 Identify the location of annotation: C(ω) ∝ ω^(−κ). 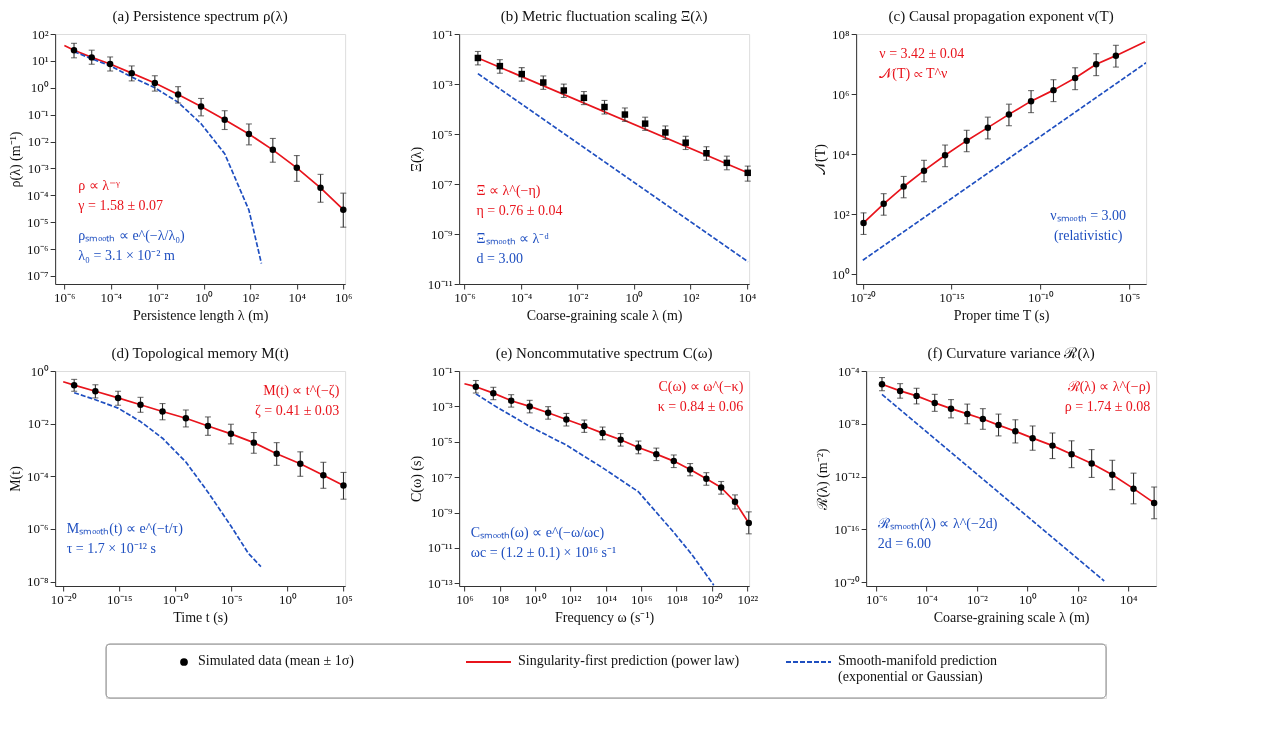
(701, 386).